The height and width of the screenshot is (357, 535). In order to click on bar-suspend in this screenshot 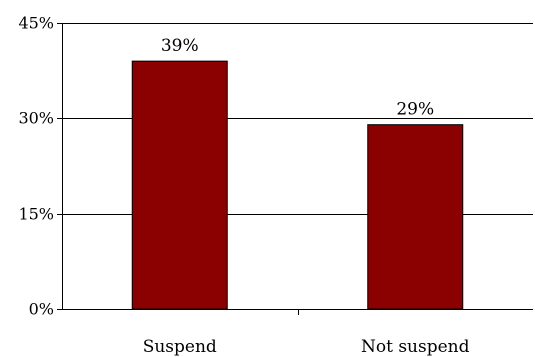, I will do `click(179, 185)`.